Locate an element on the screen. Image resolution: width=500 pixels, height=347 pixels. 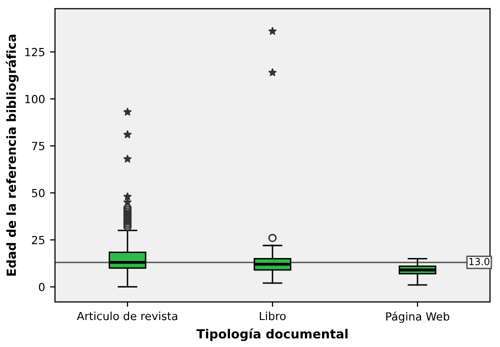
y-tick-label: 125 is located at coordinates (34, 52).